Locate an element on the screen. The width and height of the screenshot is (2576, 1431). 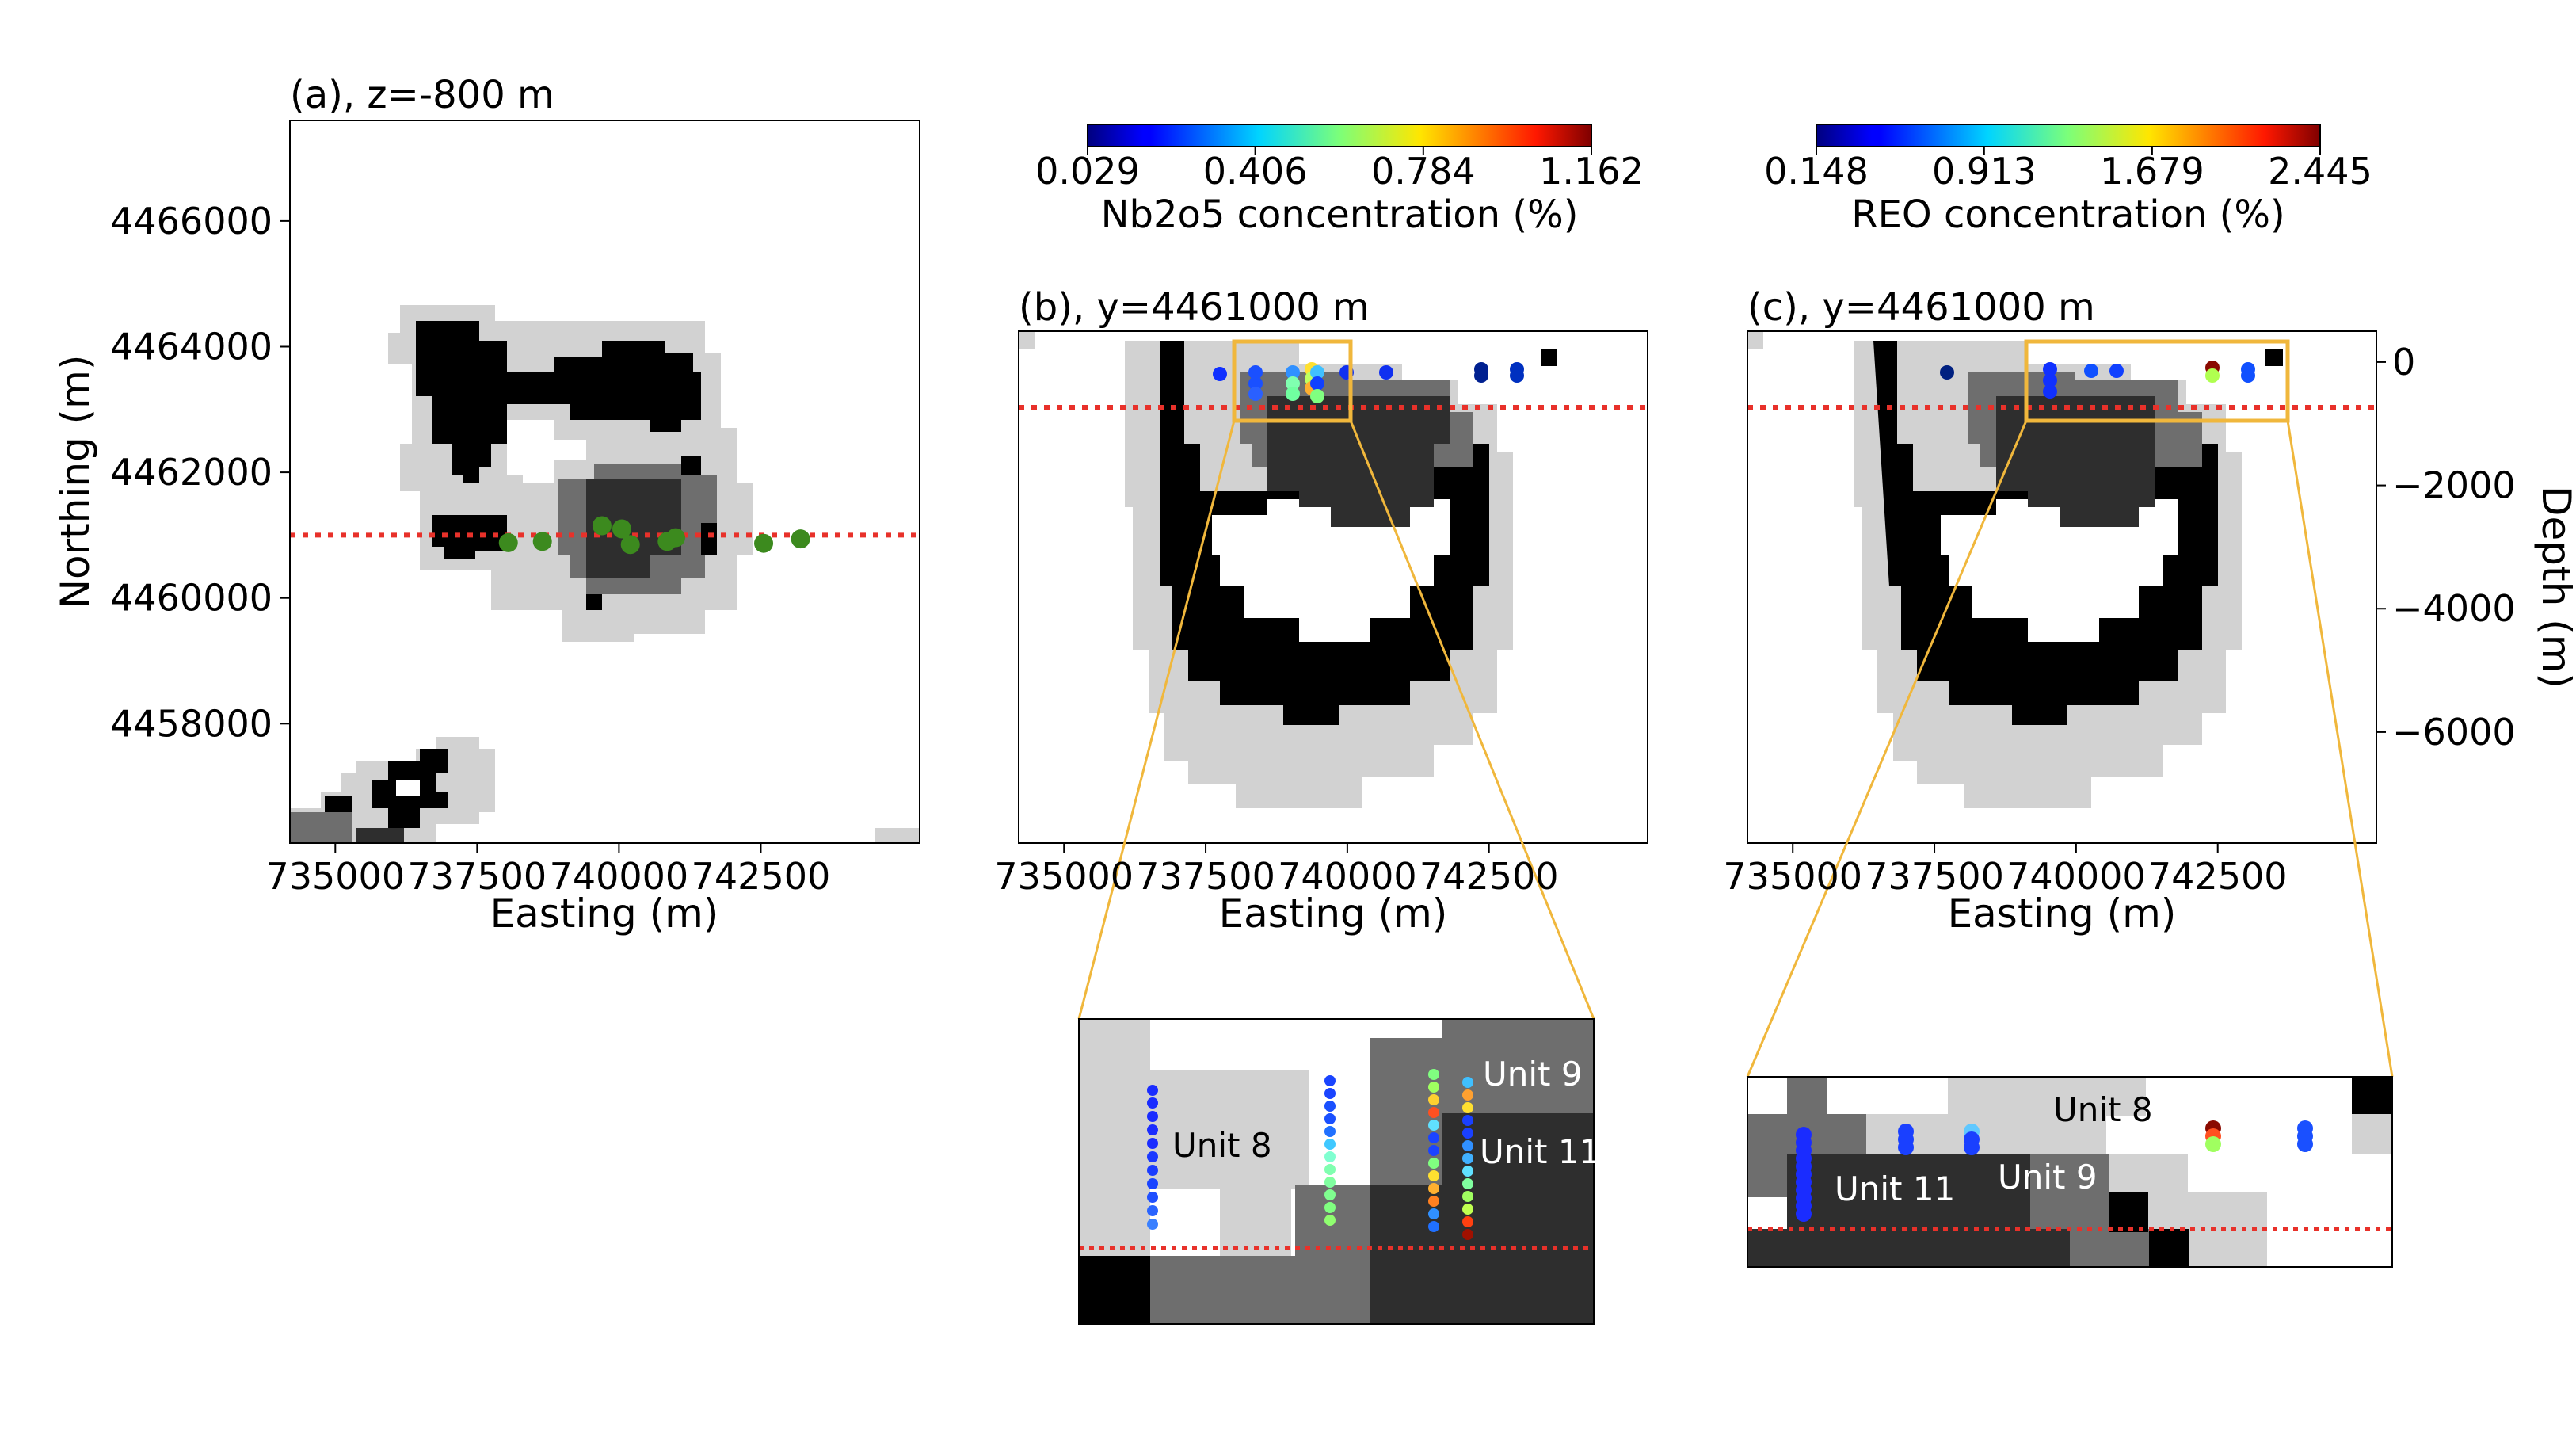
zoom-box-c is located at coordinates (2157, 381).